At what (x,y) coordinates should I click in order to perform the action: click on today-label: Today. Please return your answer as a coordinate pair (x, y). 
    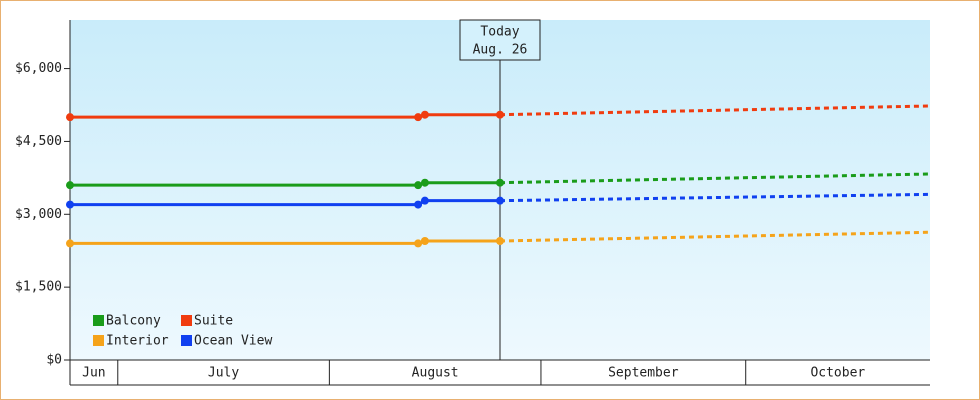
    Looking at the image, I should click on (499, 32).